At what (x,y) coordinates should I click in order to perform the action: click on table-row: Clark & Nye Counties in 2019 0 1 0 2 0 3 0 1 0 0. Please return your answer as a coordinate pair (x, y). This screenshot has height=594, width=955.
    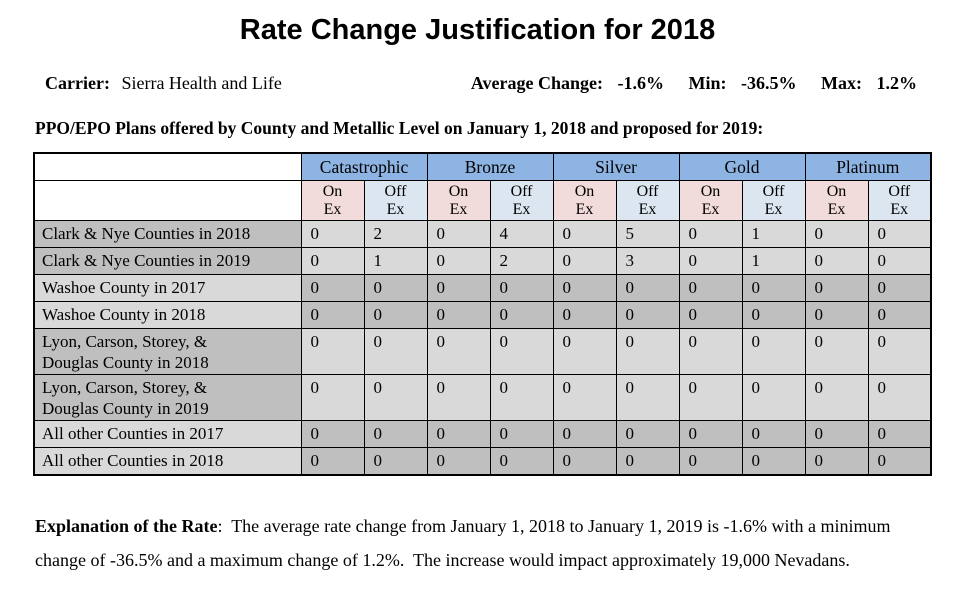
    Looking at the image, I should click on (482, 261).